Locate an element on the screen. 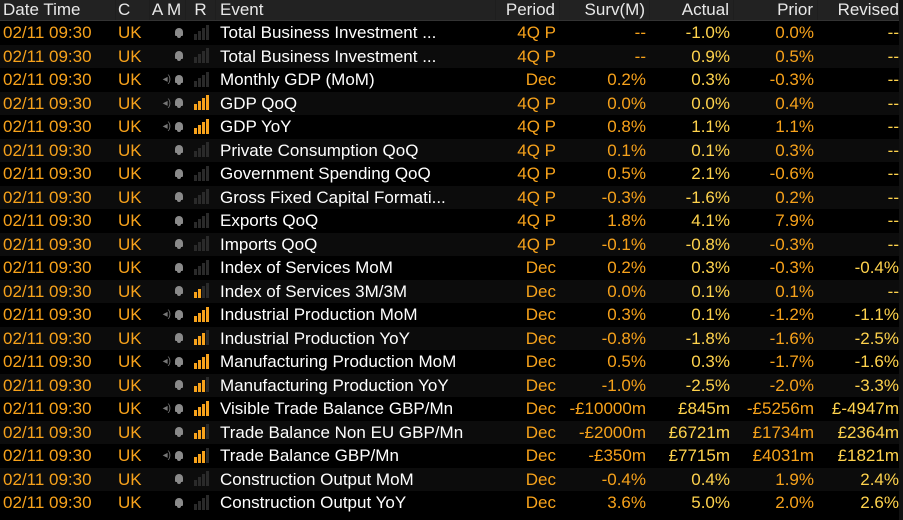 Image resolution: width=903 pixels, height=520 pixels. cell-event: Construction Output YoY is located at coordinates (313, 502).